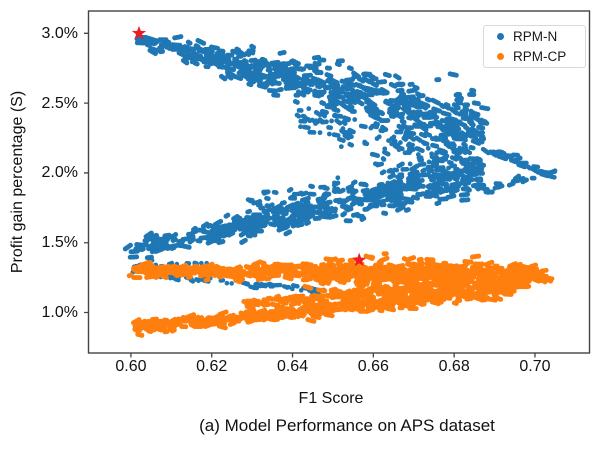  I want to click on x-tick-label: 0.70, so click(535, 366).